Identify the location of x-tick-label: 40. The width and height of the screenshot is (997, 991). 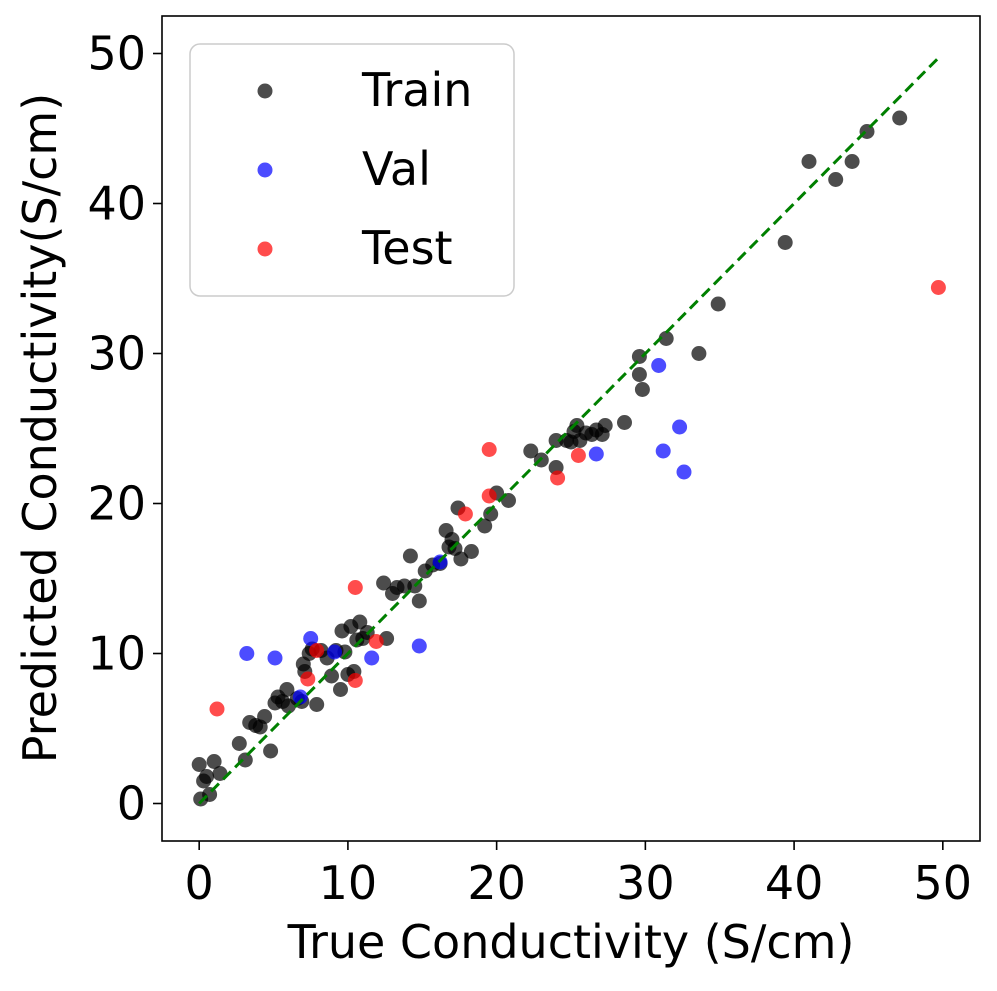
(794, 883).